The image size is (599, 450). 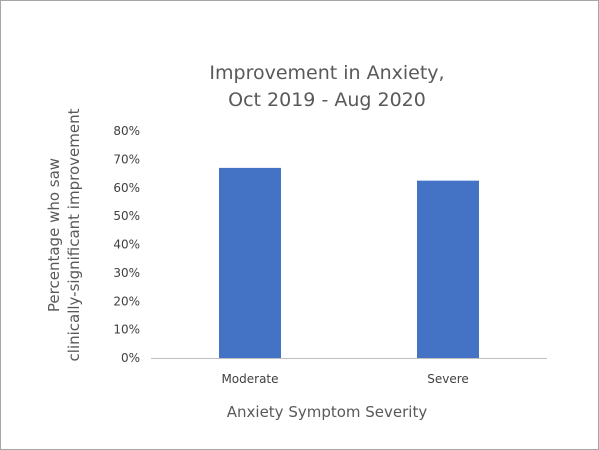 What do you see at coordinates (326, 73) in the screenshot?
I see `chart-title-line-1: Improvement in Anxiety,` at bounding box center [326, 73].